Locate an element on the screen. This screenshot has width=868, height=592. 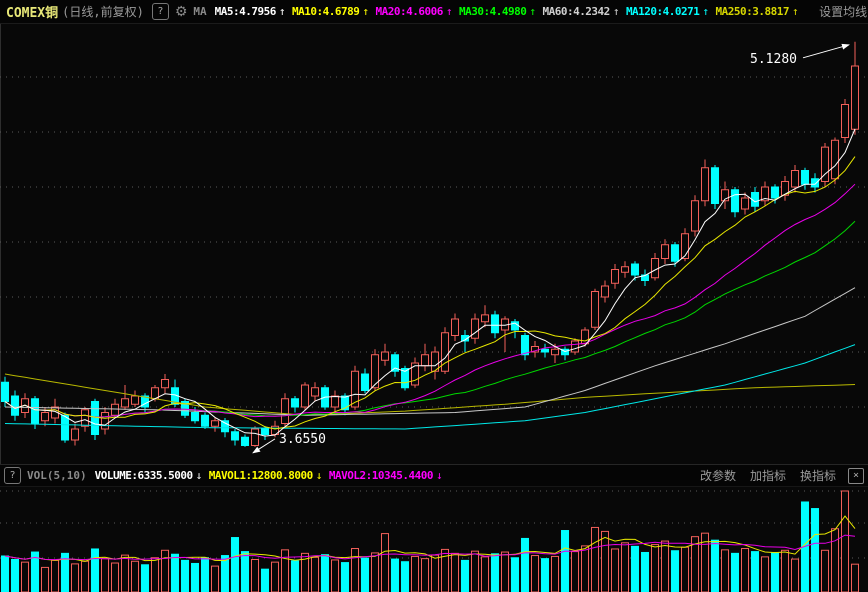
add-indicator-button: 加指标 is located at coordinates (767, 476).